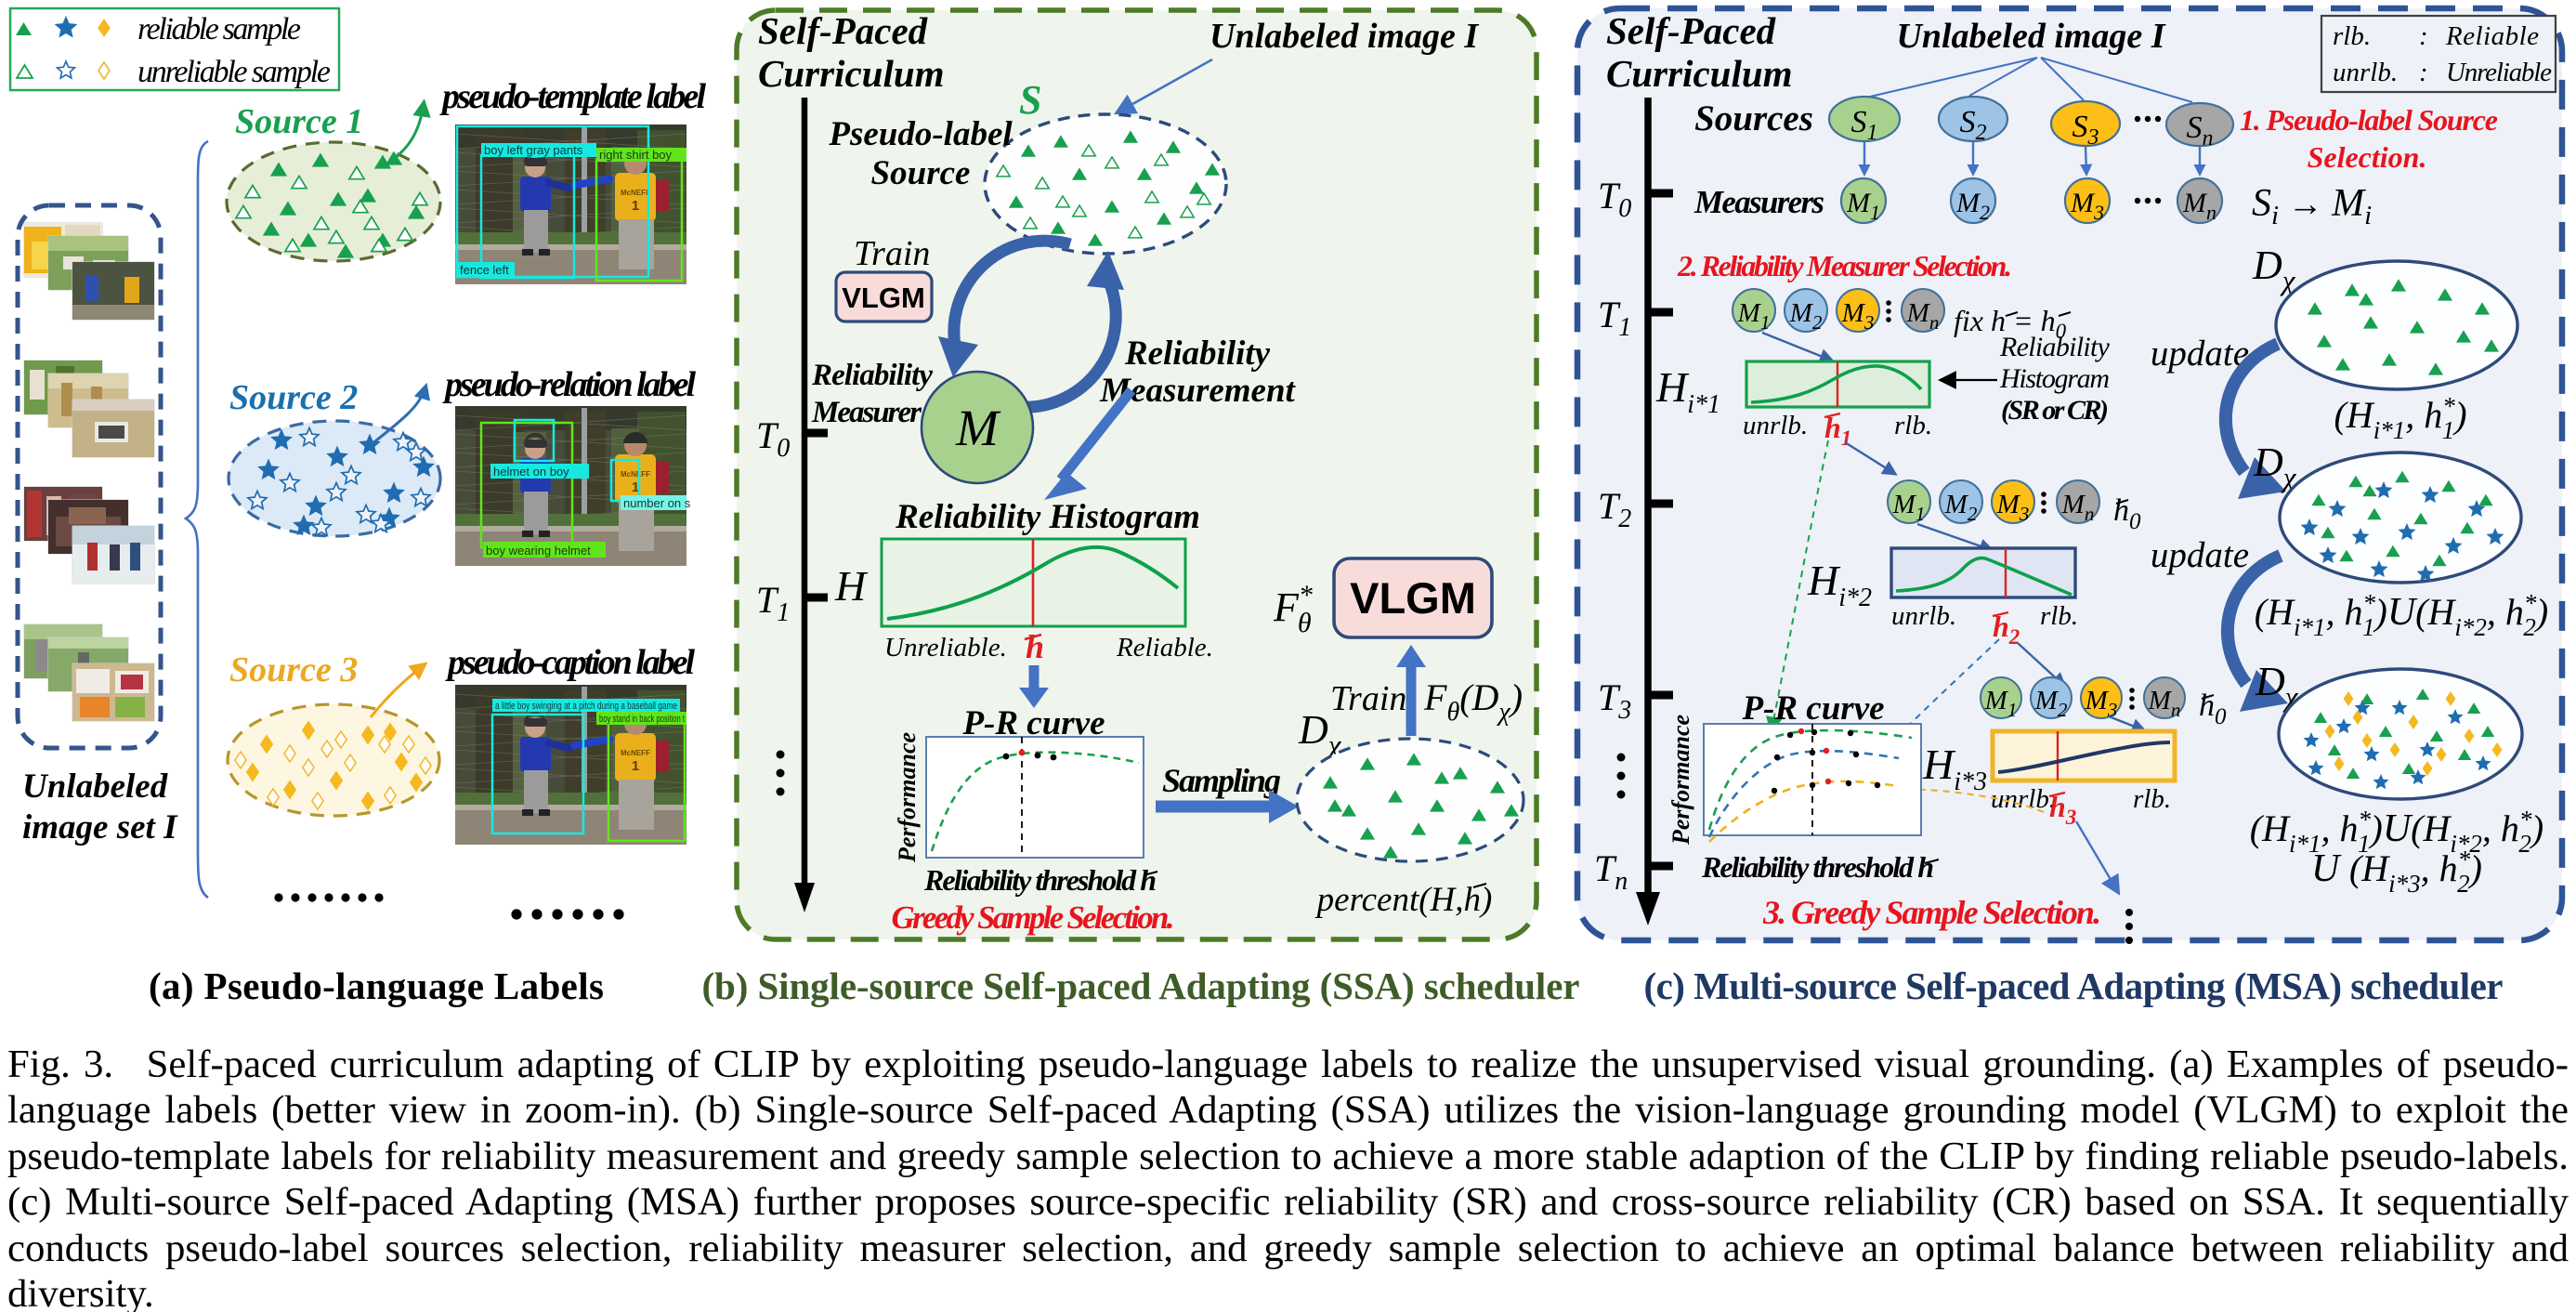  I want to click on svg-text:2. Reliability Measurer Select: 2. Reliability Measurer Selection., so click(1844, 265).